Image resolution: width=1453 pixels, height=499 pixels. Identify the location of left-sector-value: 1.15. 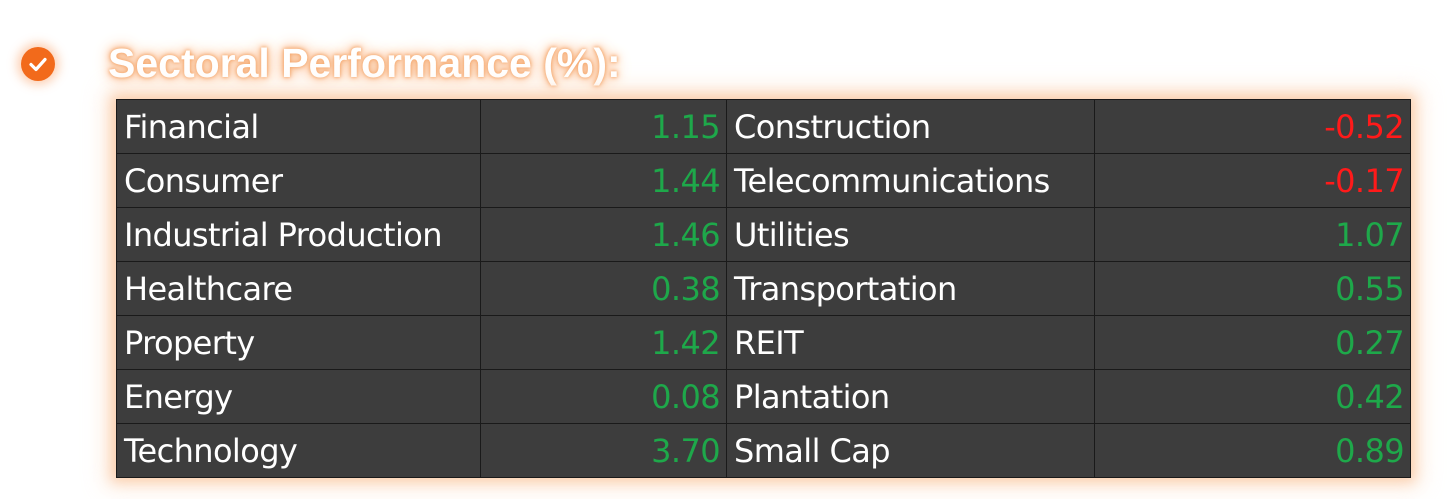
(603, 126).